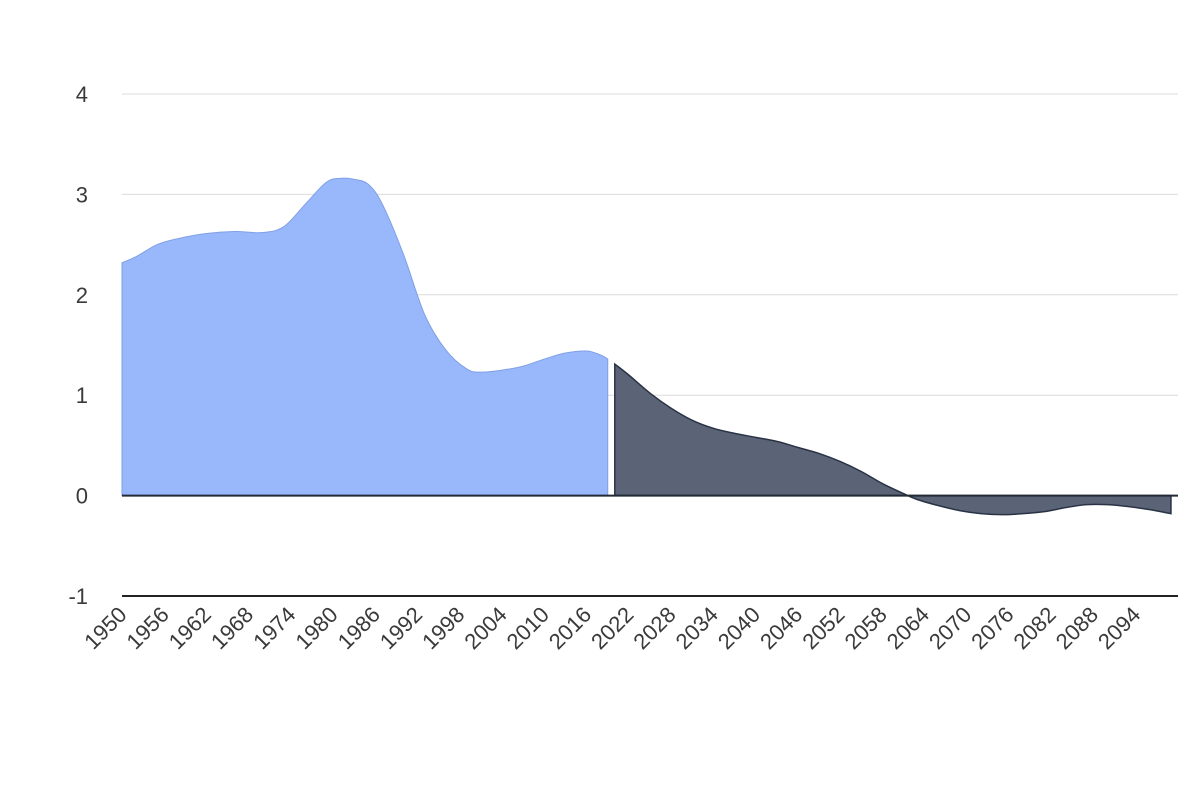 Image resolution: width=1200 pixels, height=800 pixels. Describe the element at coordinates (82, 496) in the screenshot. I see `y-tick-label: 0` at that location.